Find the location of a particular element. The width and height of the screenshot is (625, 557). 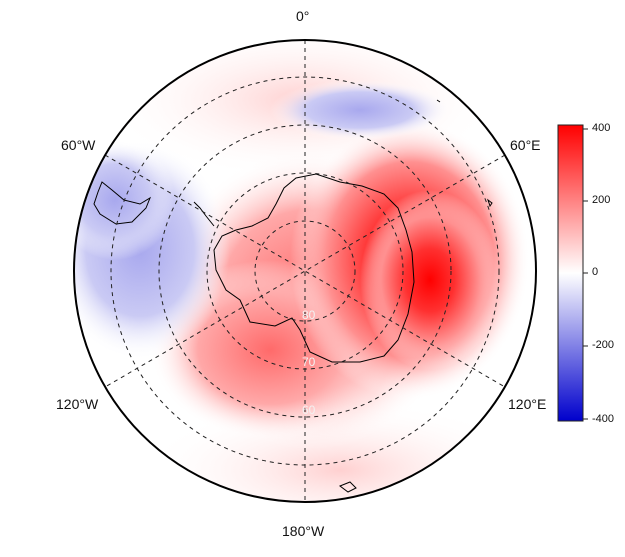

lon-label-60e: 60°E is located at coordinates (525, 145).